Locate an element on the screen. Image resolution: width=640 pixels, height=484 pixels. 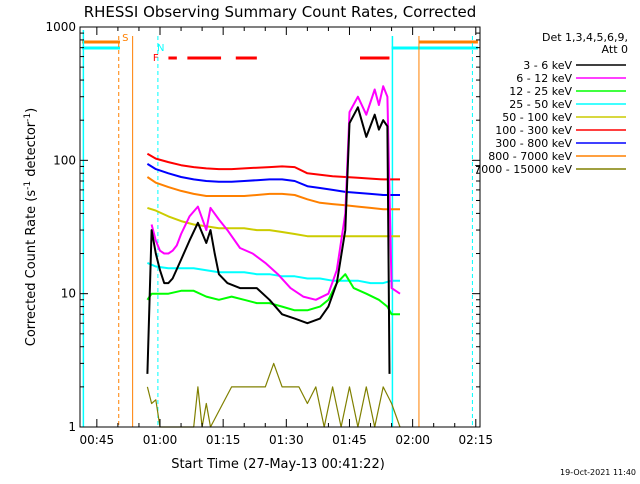
x-tick-label: 01:00 is located at coordinates (160, 440).